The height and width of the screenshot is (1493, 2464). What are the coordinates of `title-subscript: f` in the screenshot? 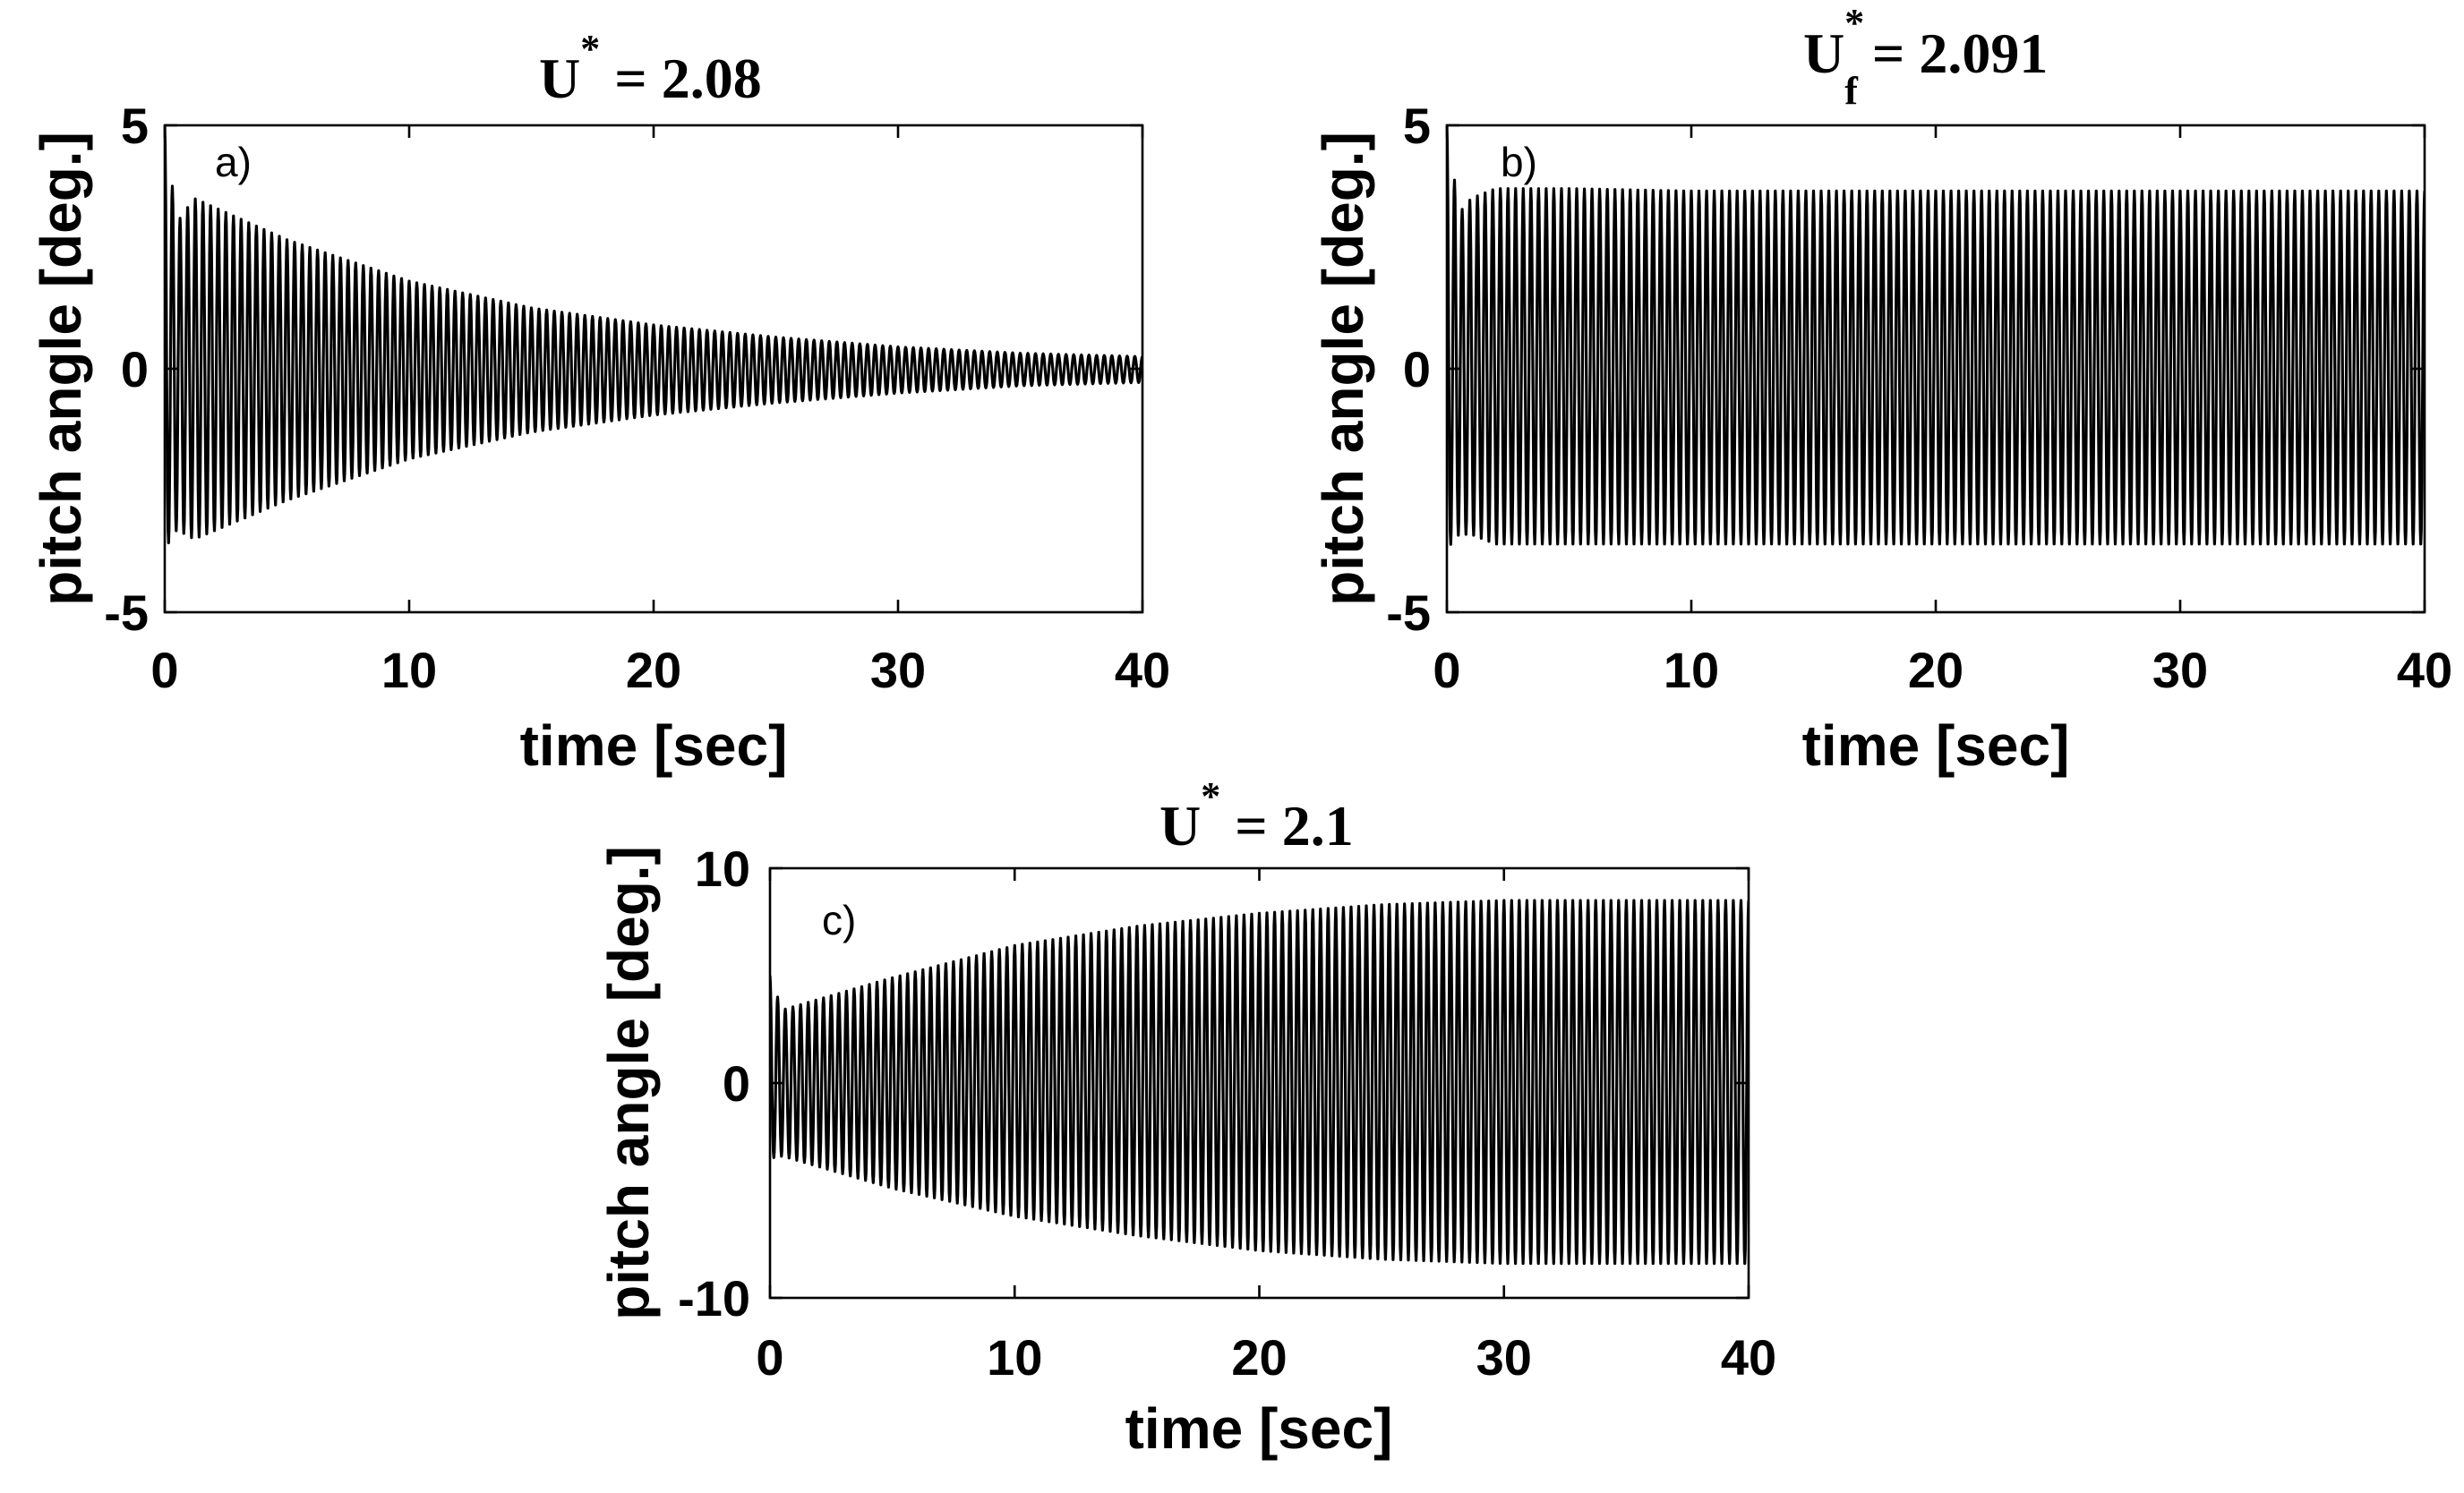 It's located at (1852, 91).